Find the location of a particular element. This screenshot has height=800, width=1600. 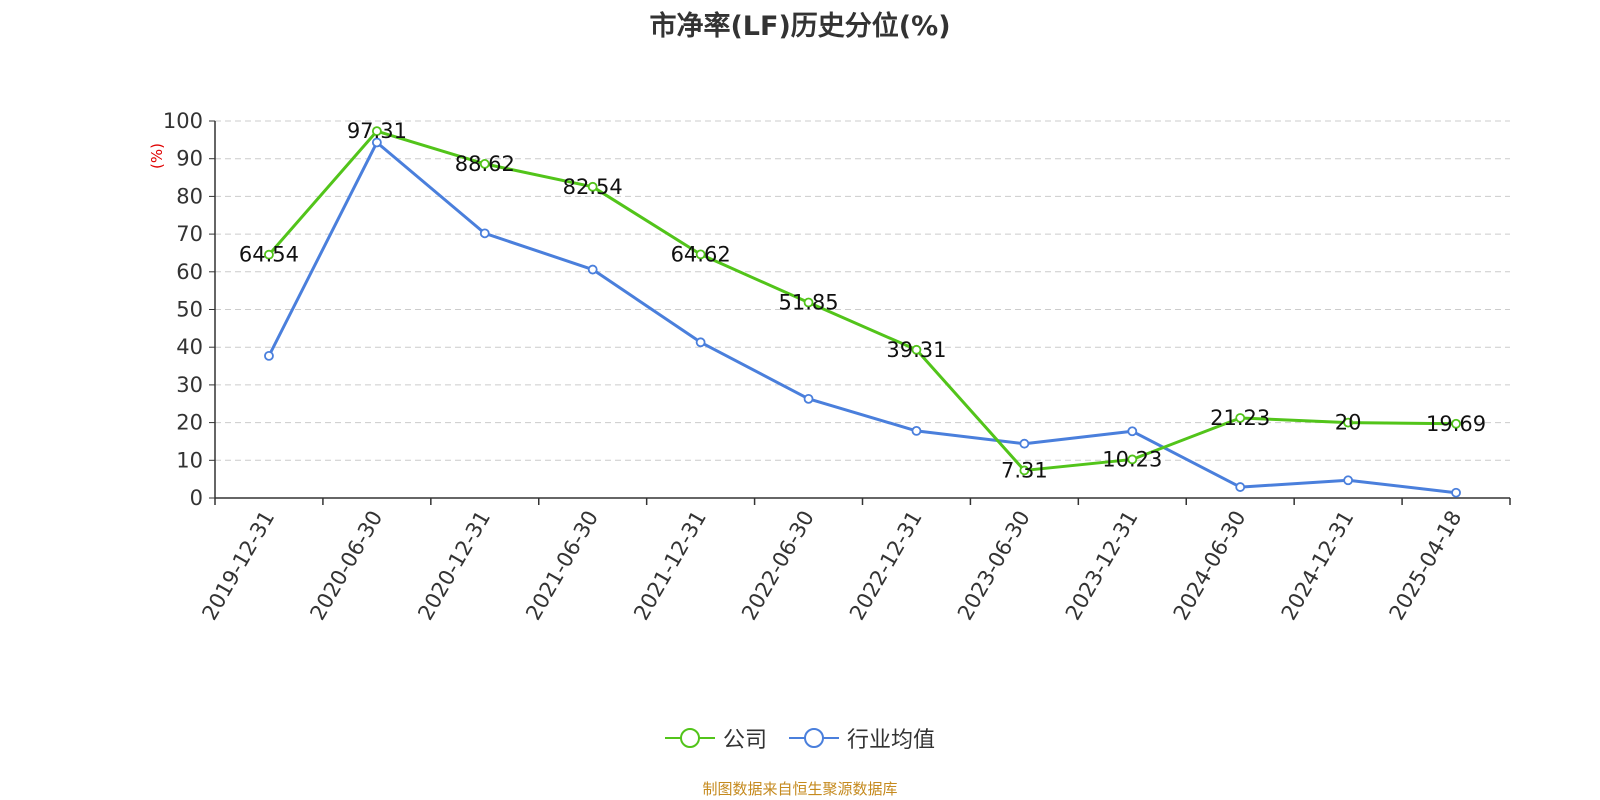

x-tick-label: 2023-12-31 is located at coordinates (1102, 566).